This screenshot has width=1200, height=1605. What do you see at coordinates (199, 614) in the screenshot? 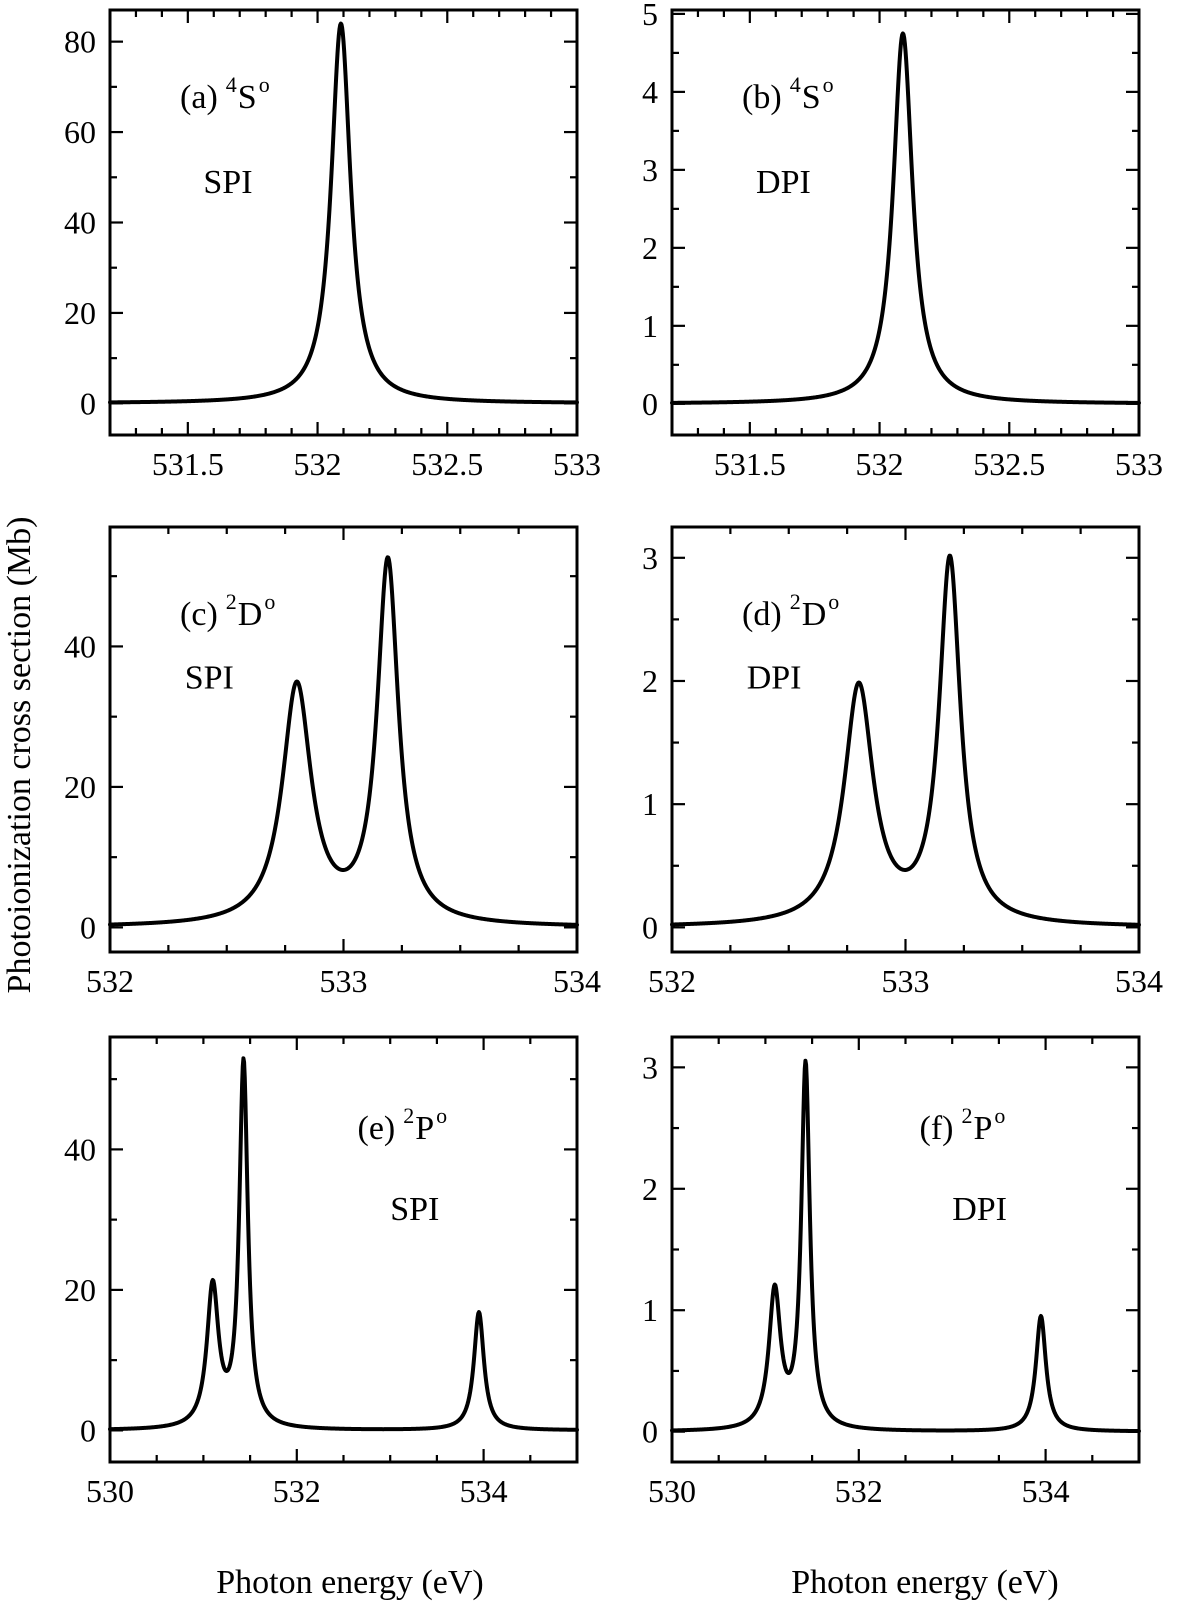
I see `panel-letter: (c)` at bounding box center [199, 614].